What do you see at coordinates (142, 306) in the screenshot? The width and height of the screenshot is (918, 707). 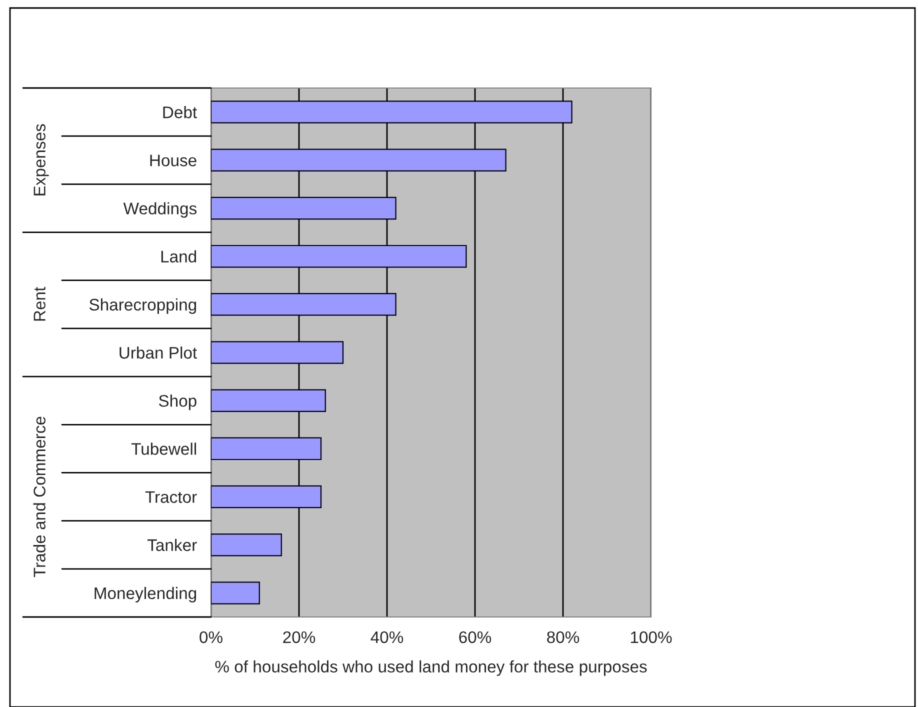 I see `y-tick-label: Sharecropping` at bounding box center [142, 306].